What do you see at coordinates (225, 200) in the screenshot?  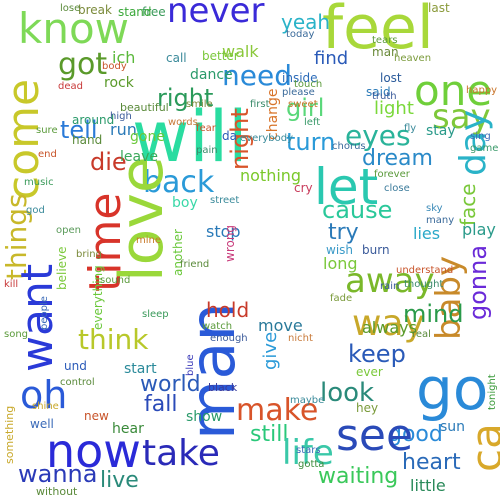 I see `word-street: street` at bounding box center [225, 200].